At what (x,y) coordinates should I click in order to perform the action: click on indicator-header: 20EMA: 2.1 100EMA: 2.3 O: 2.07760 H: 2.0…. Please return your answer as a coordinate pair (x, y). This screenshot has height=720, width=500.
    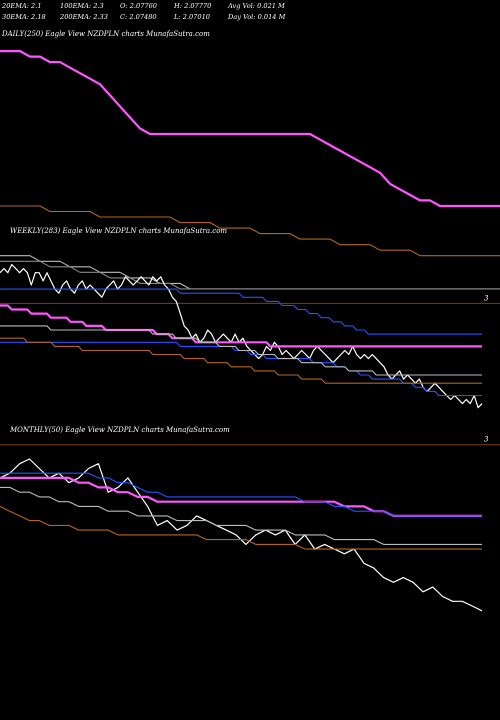
    Looking at the image, I should click on (143, 11).